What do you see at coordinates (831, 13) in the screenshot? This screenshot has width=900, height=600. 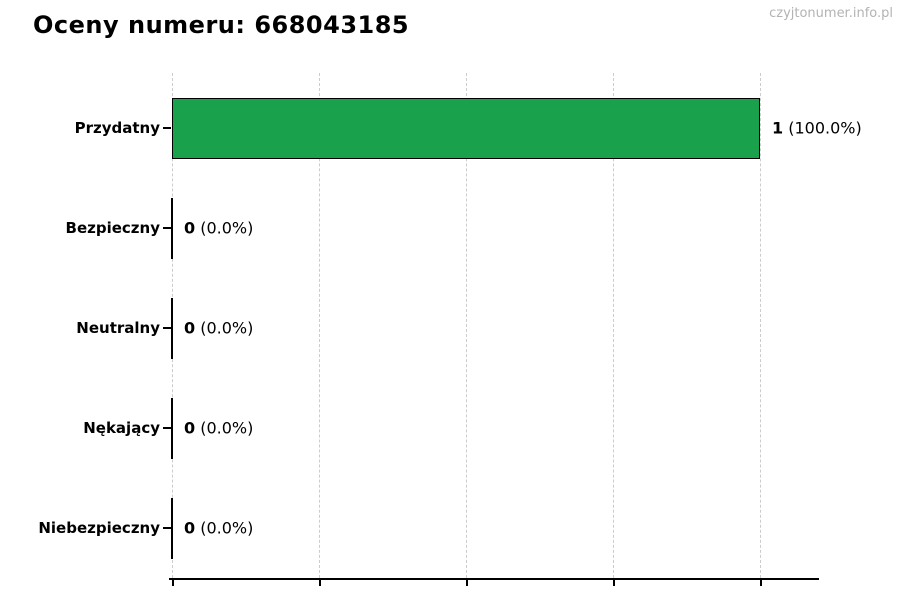 I see `watermark-text: czyjtonumer.info.pl` at bounding box center [831, 13].